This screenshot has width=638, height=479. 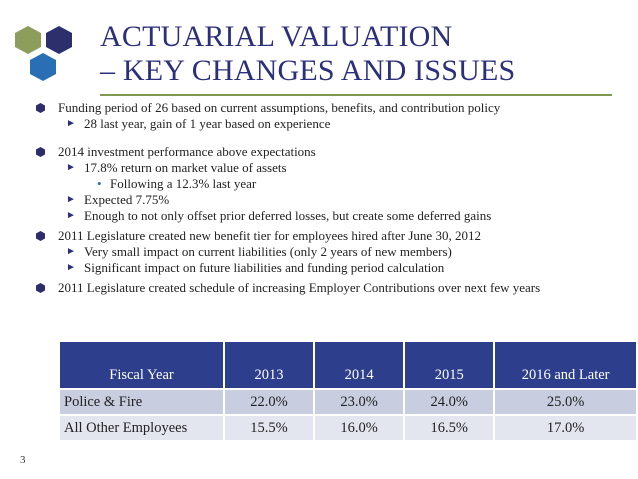 I want to click on sub-bullet-text: Expected 7.75%, so click(x=127, y=199).